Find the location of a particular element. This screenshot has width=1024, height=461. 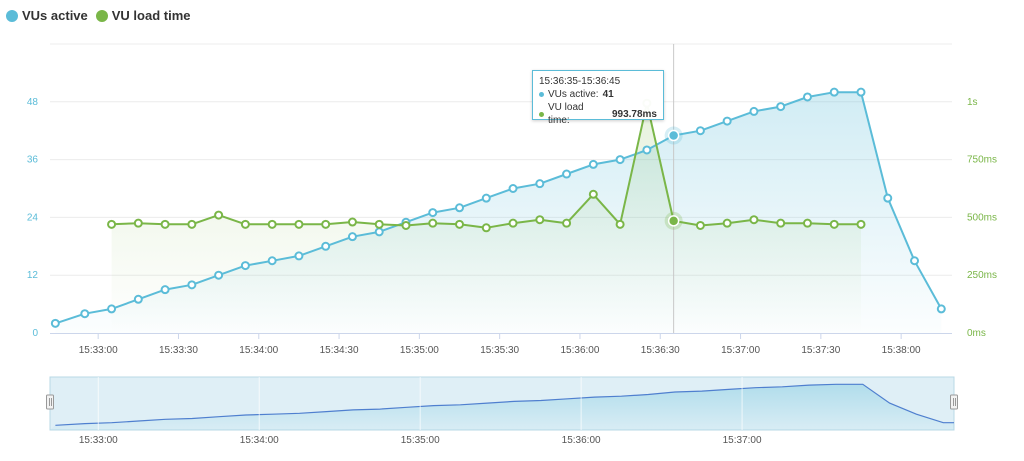

navigator-area is located at coordinates (502, 407).